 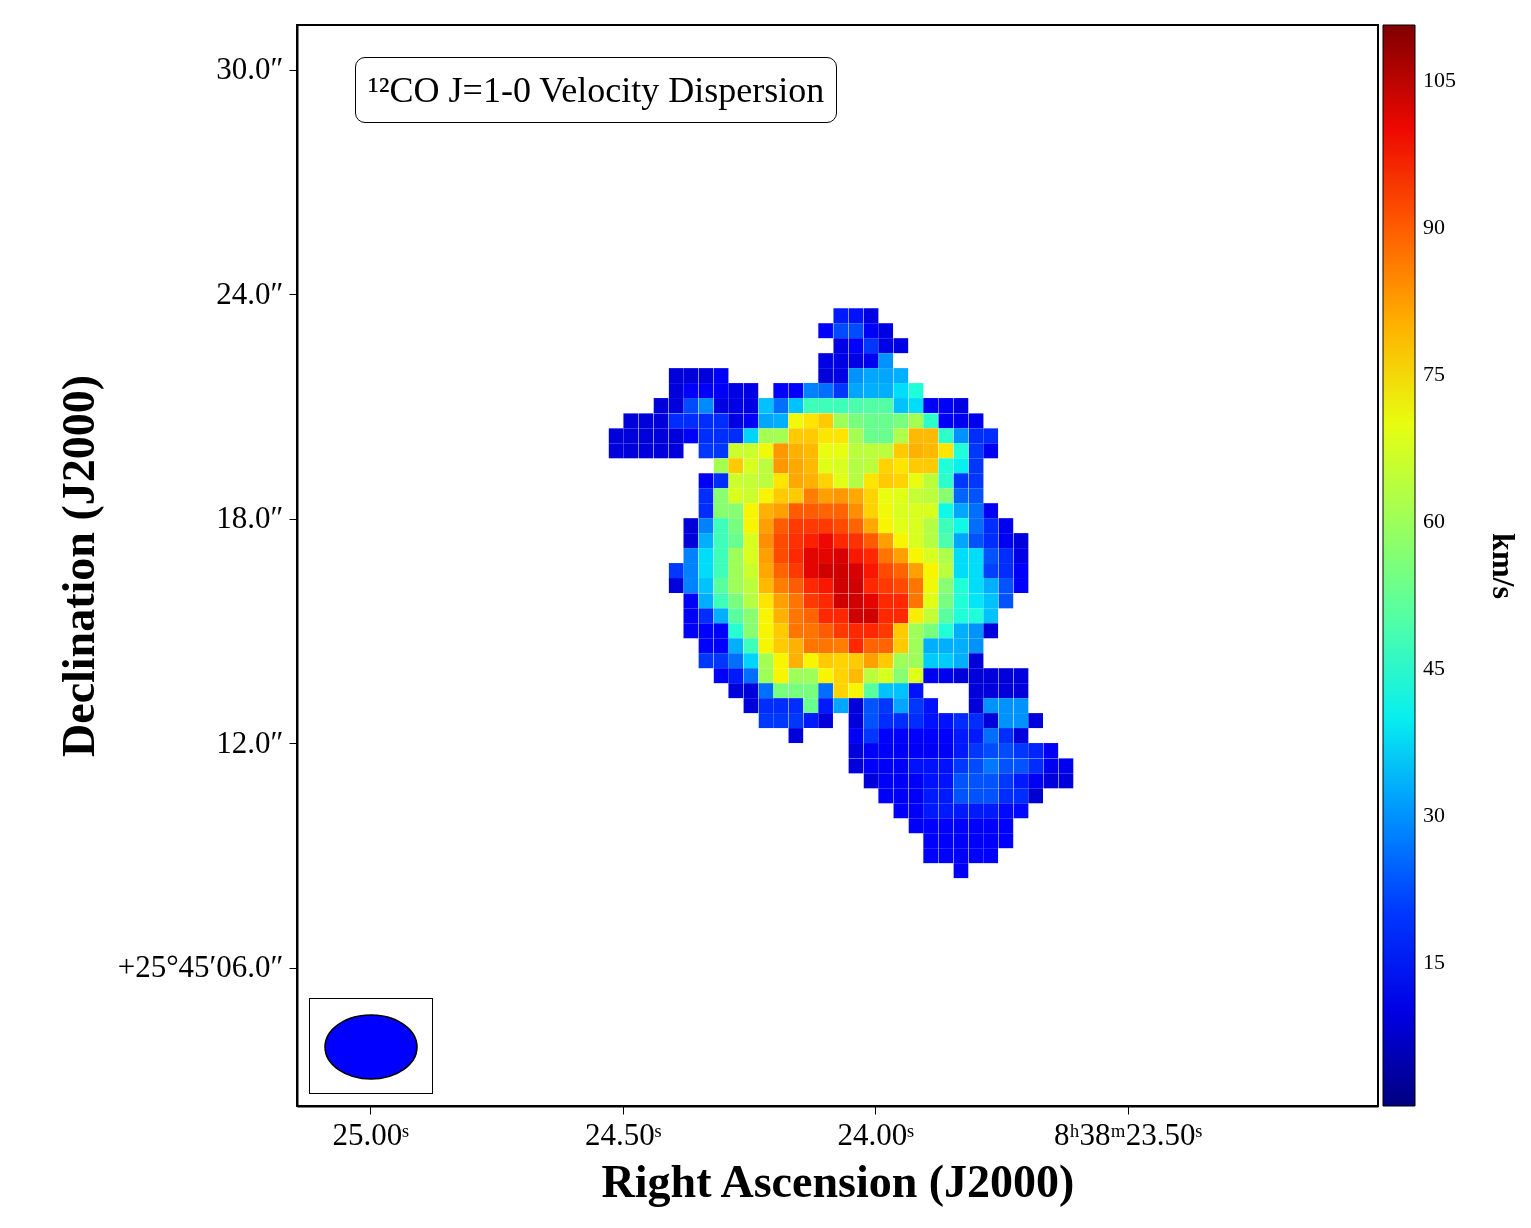 I want to click on color-bar-title: km/s, so click(x=1504, y=566).